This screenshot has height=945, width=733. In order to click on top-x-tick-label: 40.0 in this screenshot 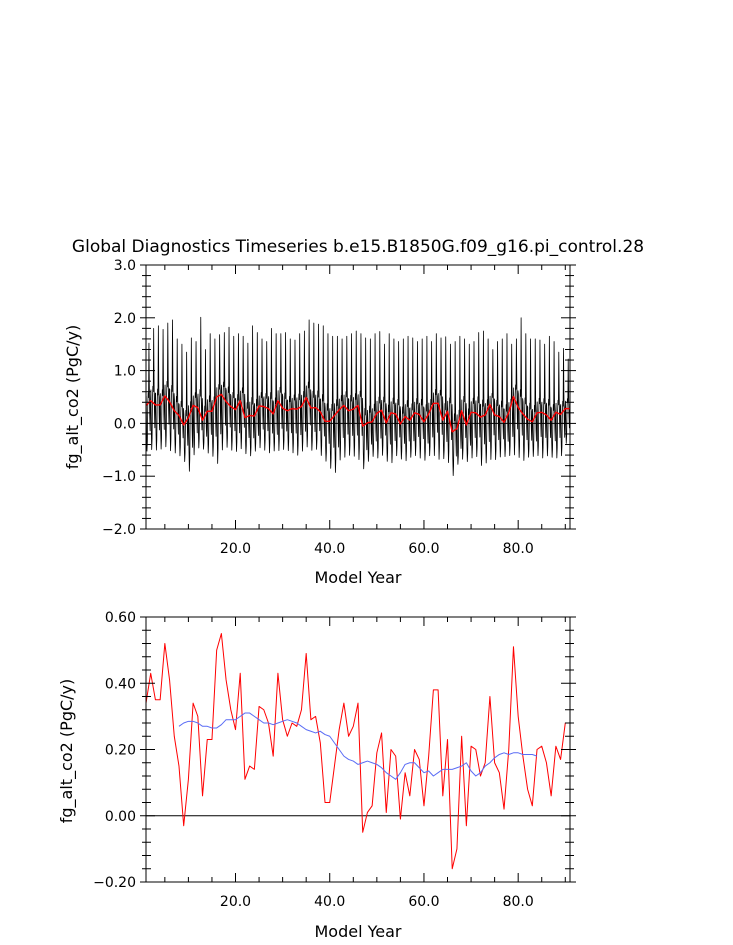, I will do `click(329, 549)`.